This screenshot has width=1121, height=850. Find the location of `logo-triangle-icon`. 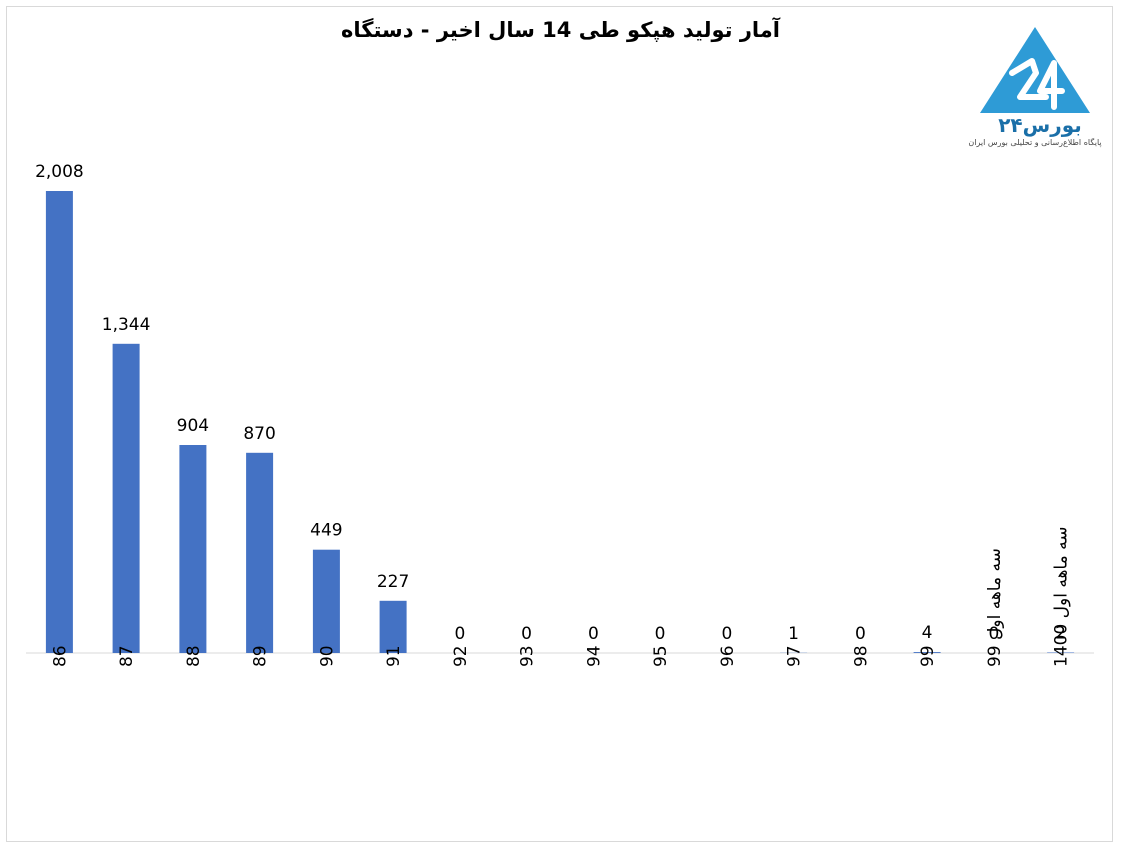

logo-triangle-icon is located at coordinates (1035, 70).